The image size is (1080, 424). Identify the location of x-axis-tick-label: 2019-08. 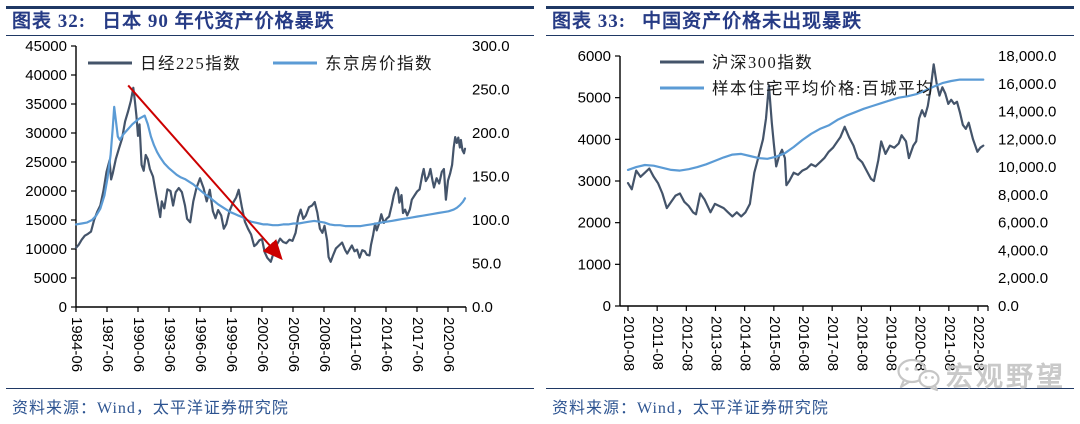
(891, 343).